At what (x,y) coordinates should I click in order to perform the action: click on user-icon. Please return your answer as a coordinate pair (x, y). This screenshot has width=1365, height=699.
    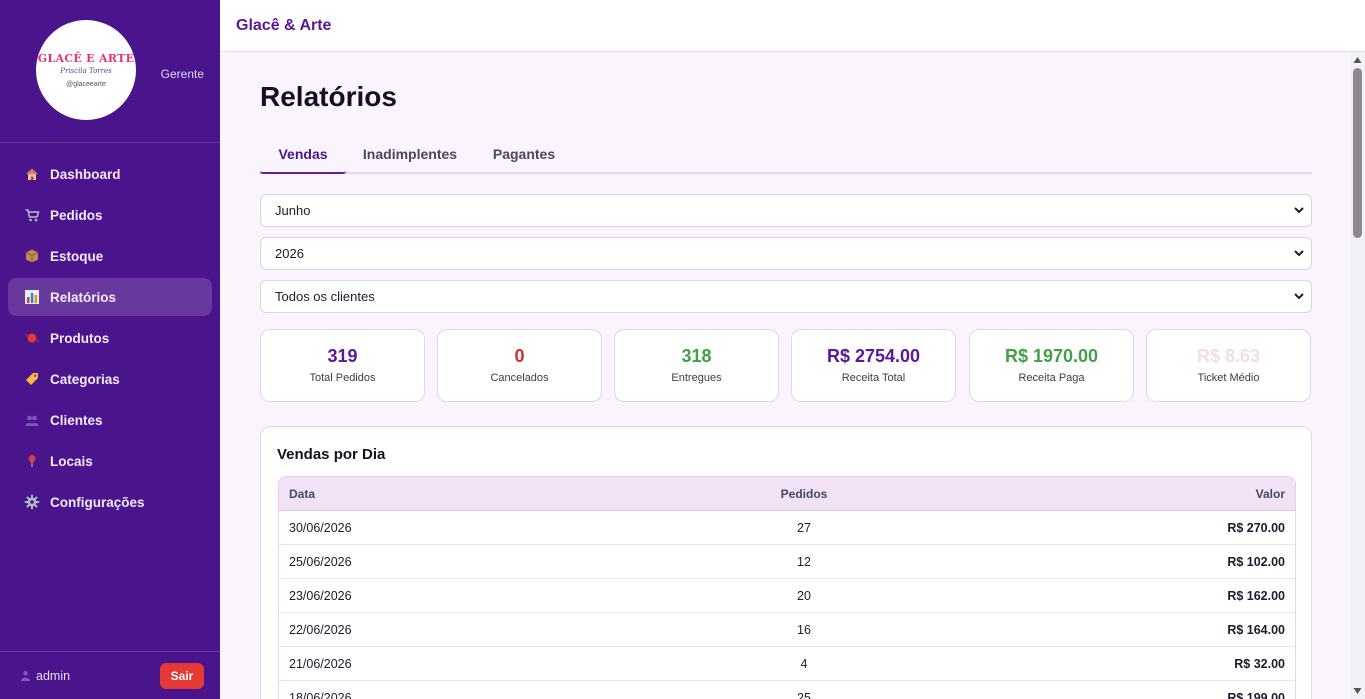
    Looking at the image, I should click on (25, 675).